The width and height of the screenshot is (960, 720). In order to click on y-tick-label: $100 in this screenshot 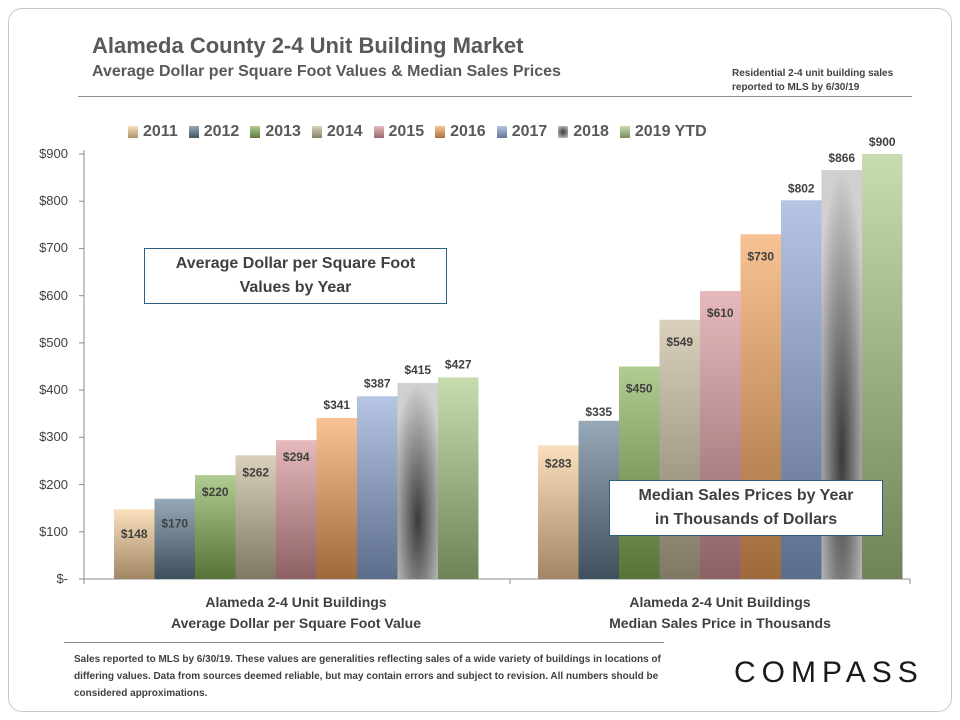, I will do `click(53, 531)`.